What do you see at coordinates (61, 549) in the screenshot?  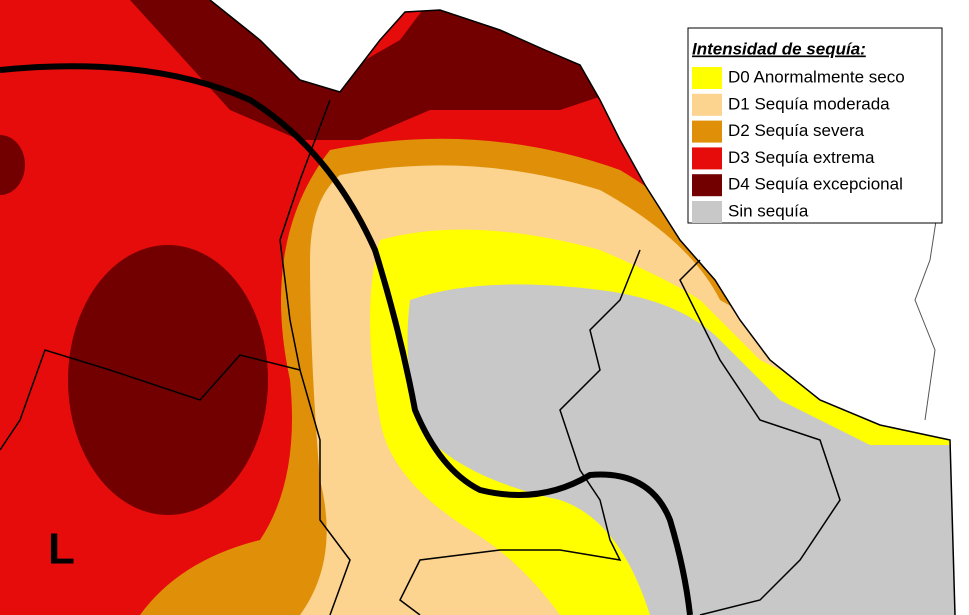 I see `map-label: L` at bounding box center [61, 549].